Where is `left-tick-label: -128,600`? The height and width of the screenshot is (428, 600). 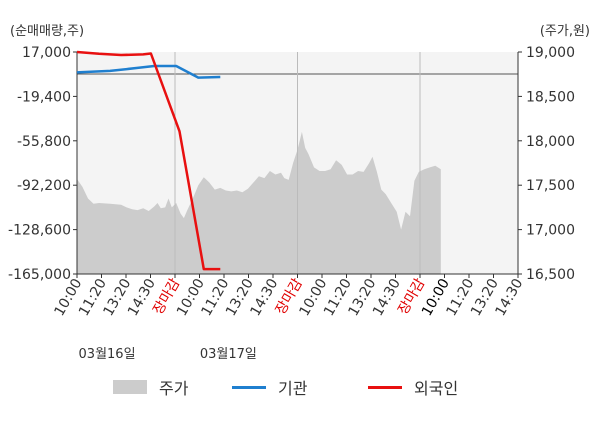
left-tick-label: -128,600 is located at coordinates (39, 231).